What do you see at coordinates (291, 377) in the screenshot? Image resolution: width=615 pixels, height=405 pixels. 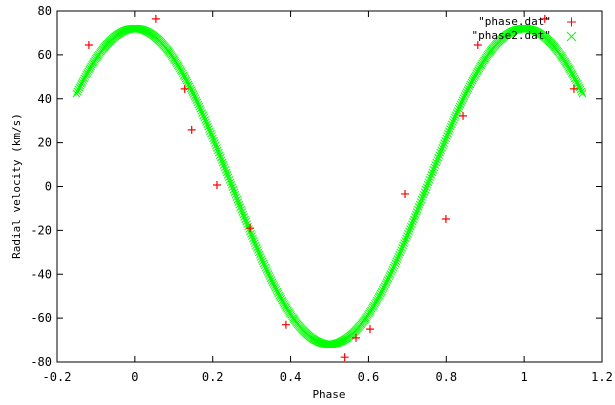 I see `x-tick-label: 0.4` at bounding box center [291, 377].